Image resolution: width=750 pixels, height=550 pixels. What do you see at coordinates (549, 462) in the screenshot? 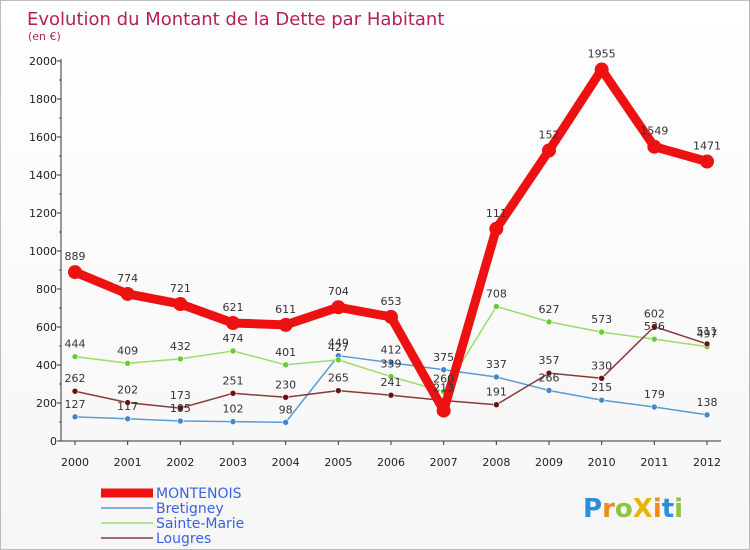
I see `x-tick-label: 2009` at bounding box center [549, 462].